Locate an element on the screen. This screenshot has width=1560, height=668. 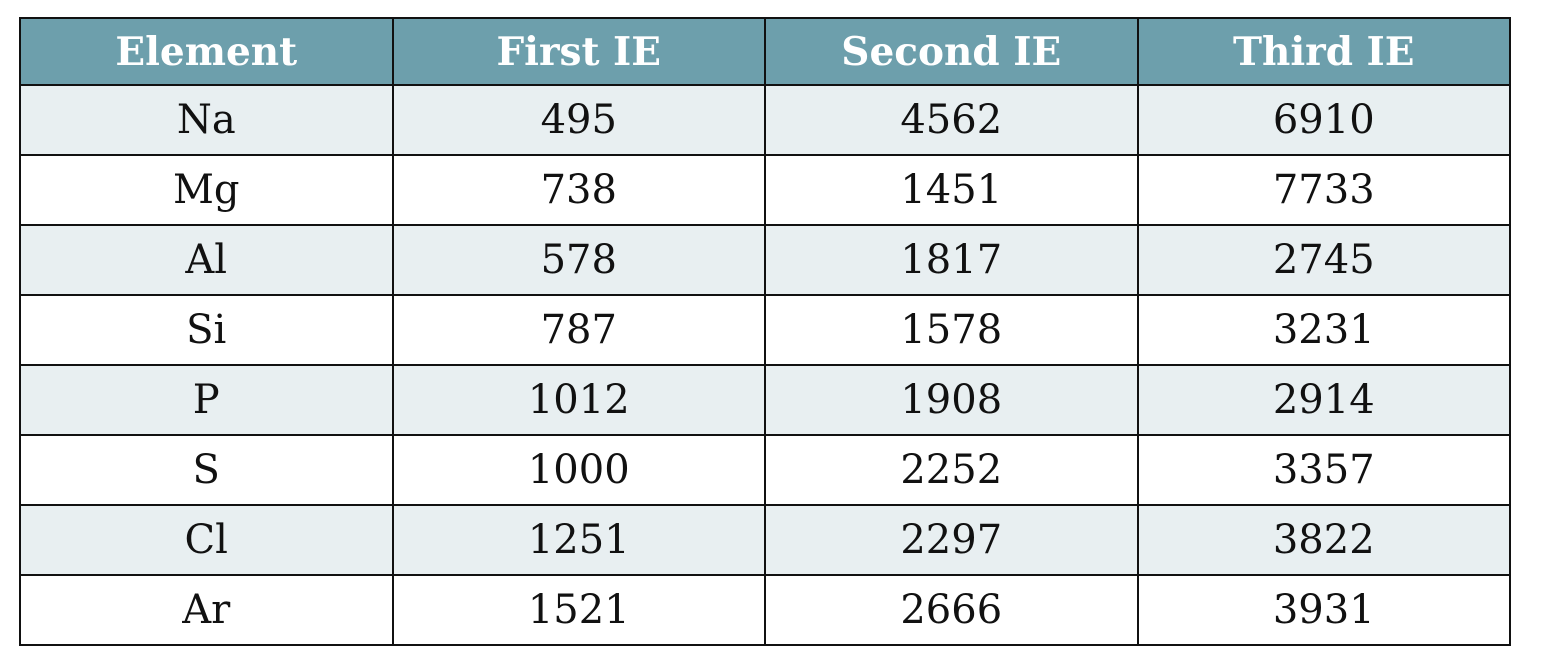
first-ie-cell: 1251 is located at coordinates (578, 540).